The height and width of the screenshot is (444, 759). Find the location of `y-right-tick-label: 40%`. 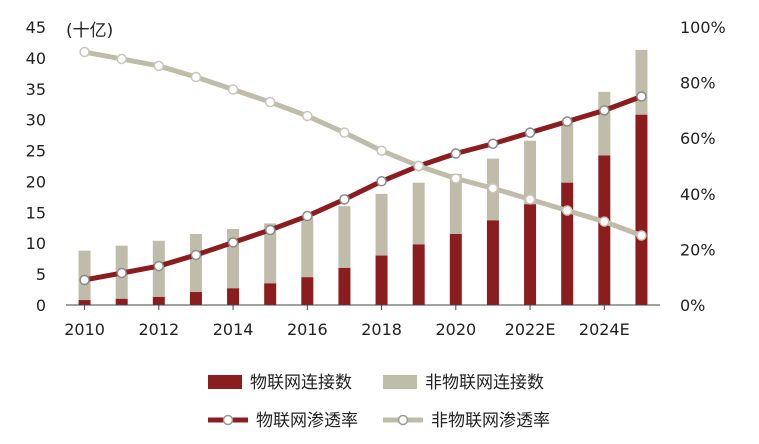

y-right-tick-label: 40% is located at coordinates (698, 194).